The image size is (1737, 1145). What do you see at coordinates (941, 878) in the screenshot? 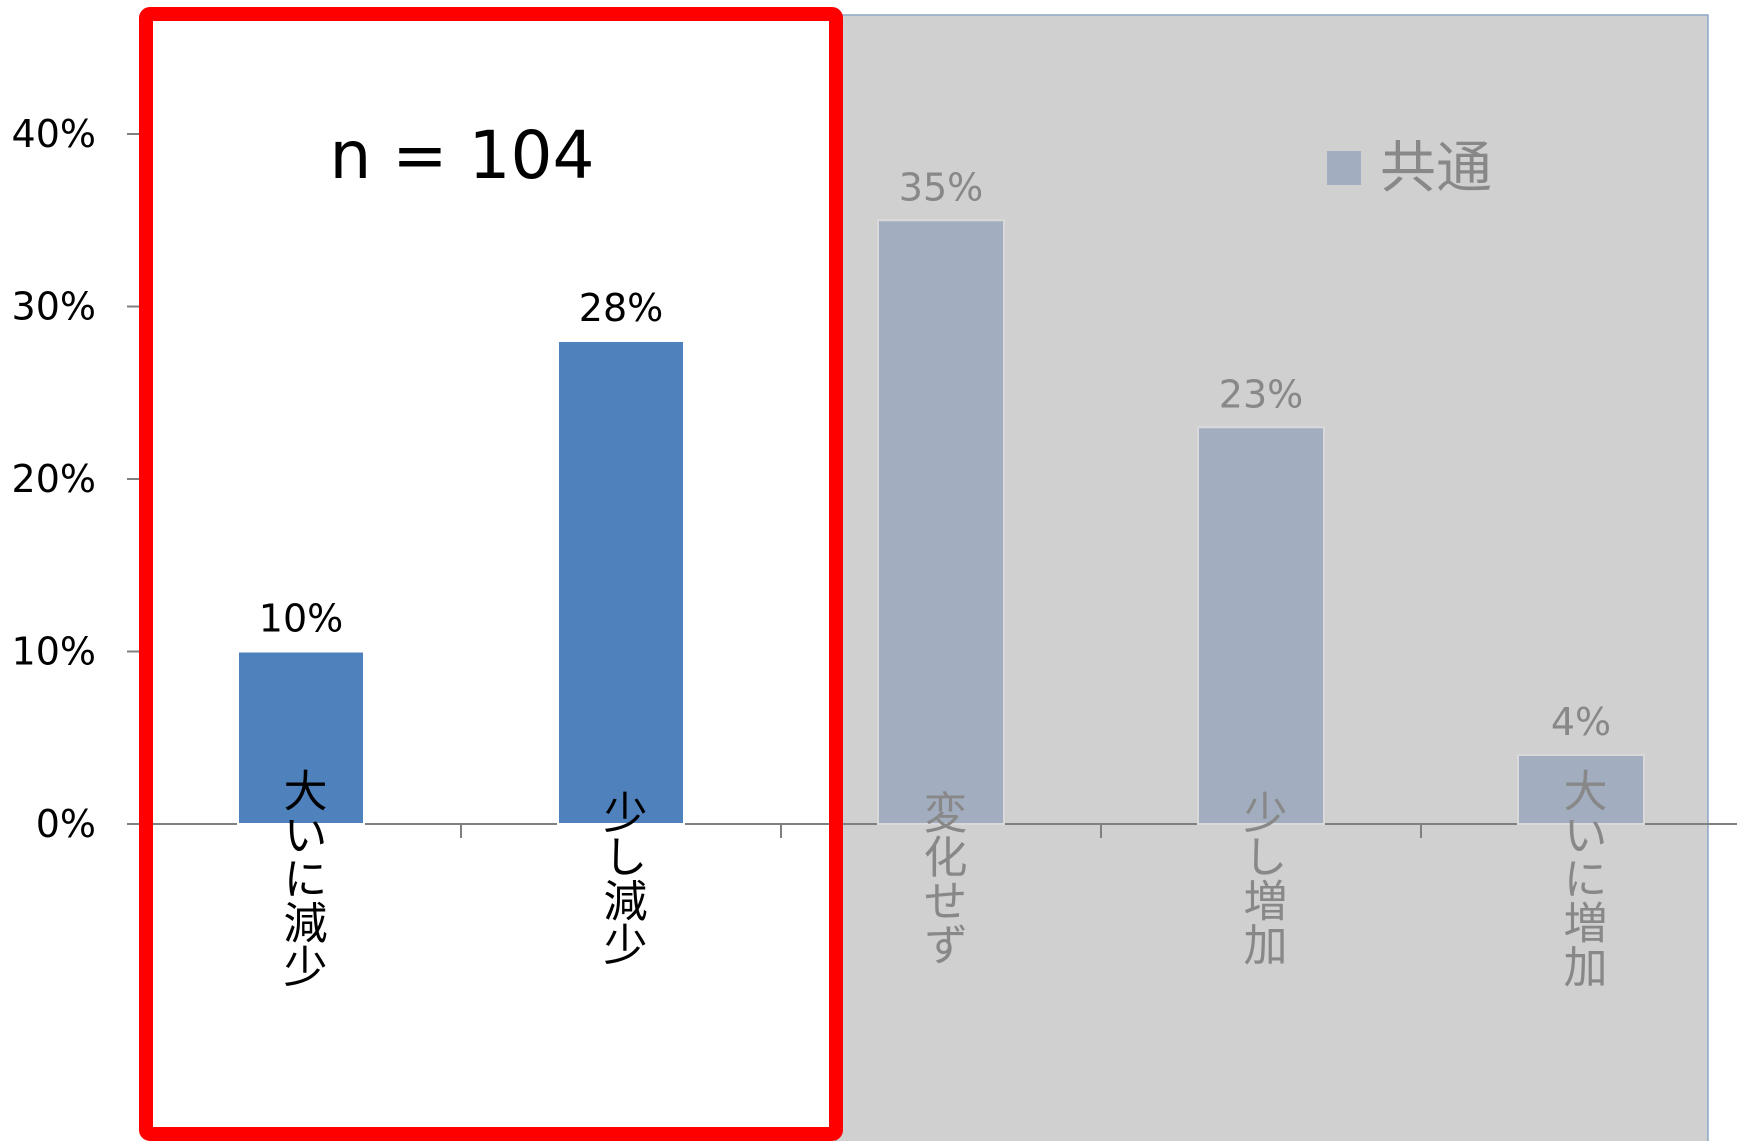
I see `category-label: 変化せず` at bounding box center [941, 878].